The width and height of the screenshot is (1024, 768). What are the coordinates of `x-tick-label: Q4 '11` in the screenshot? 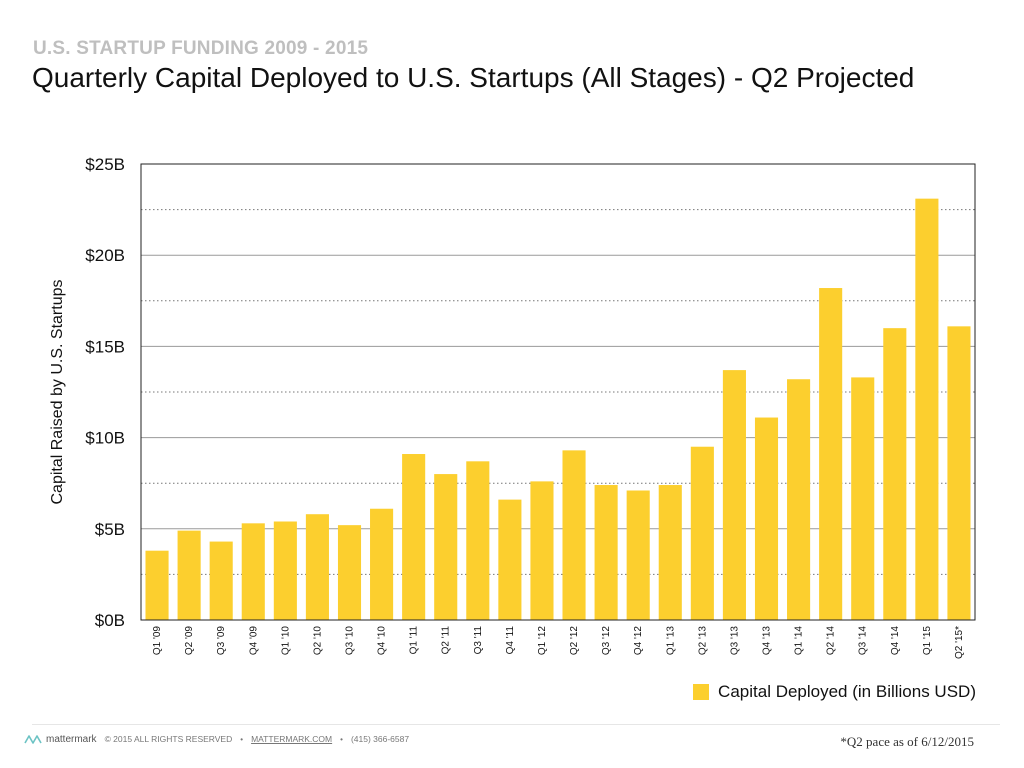 It's located at (510, 640).